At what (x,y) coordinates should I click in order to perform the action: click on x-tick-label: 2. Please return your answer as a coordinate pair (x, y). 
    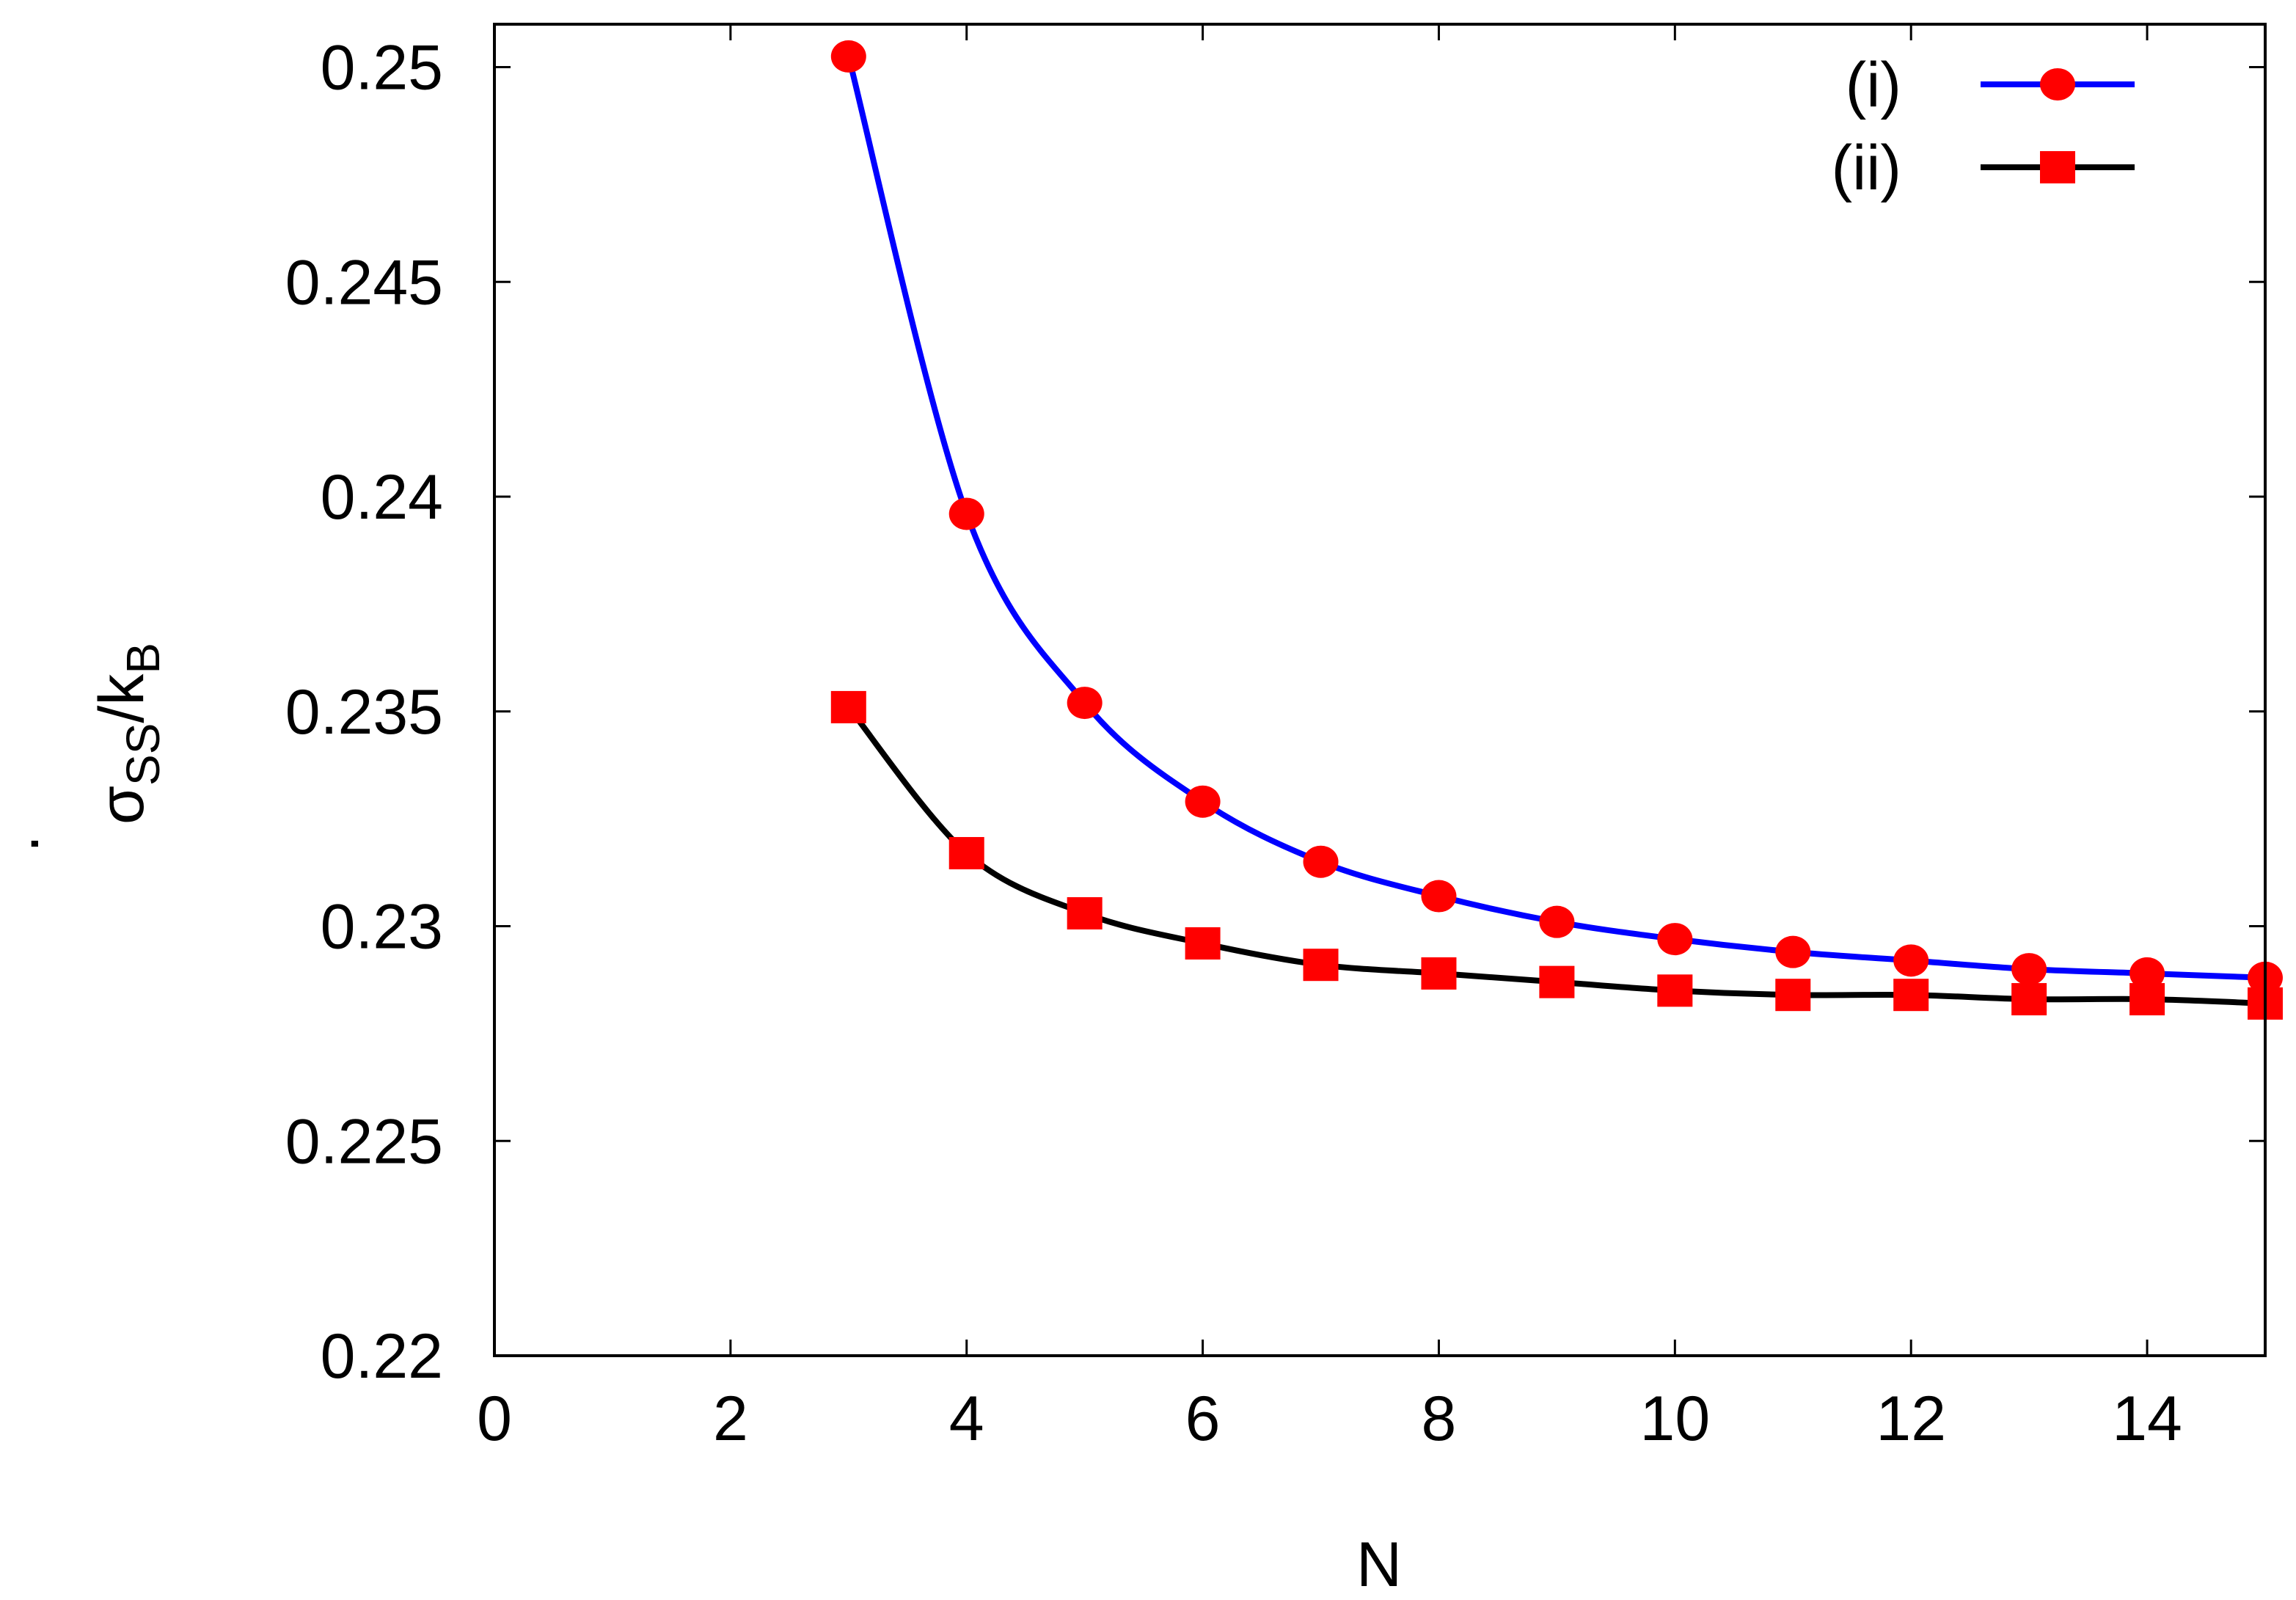
    Looking at the image, I should click on (730, 1419).